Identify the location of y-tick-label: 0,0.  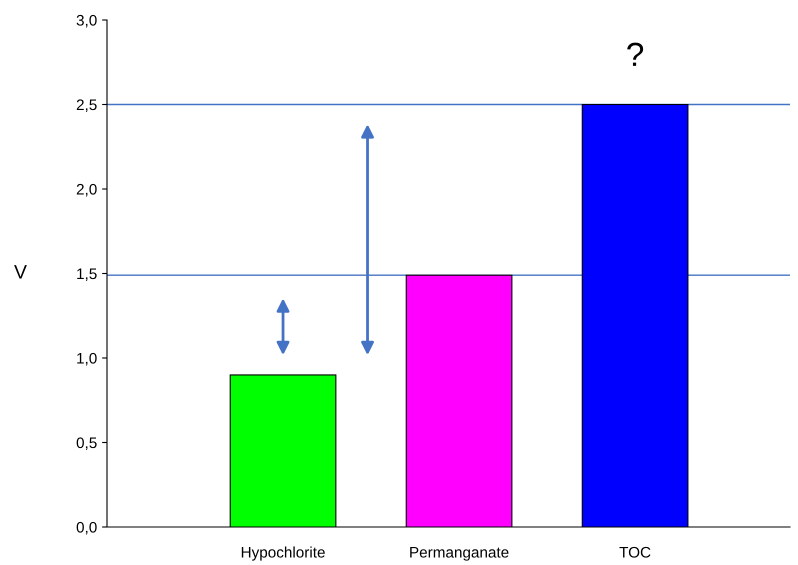
(86, 528).